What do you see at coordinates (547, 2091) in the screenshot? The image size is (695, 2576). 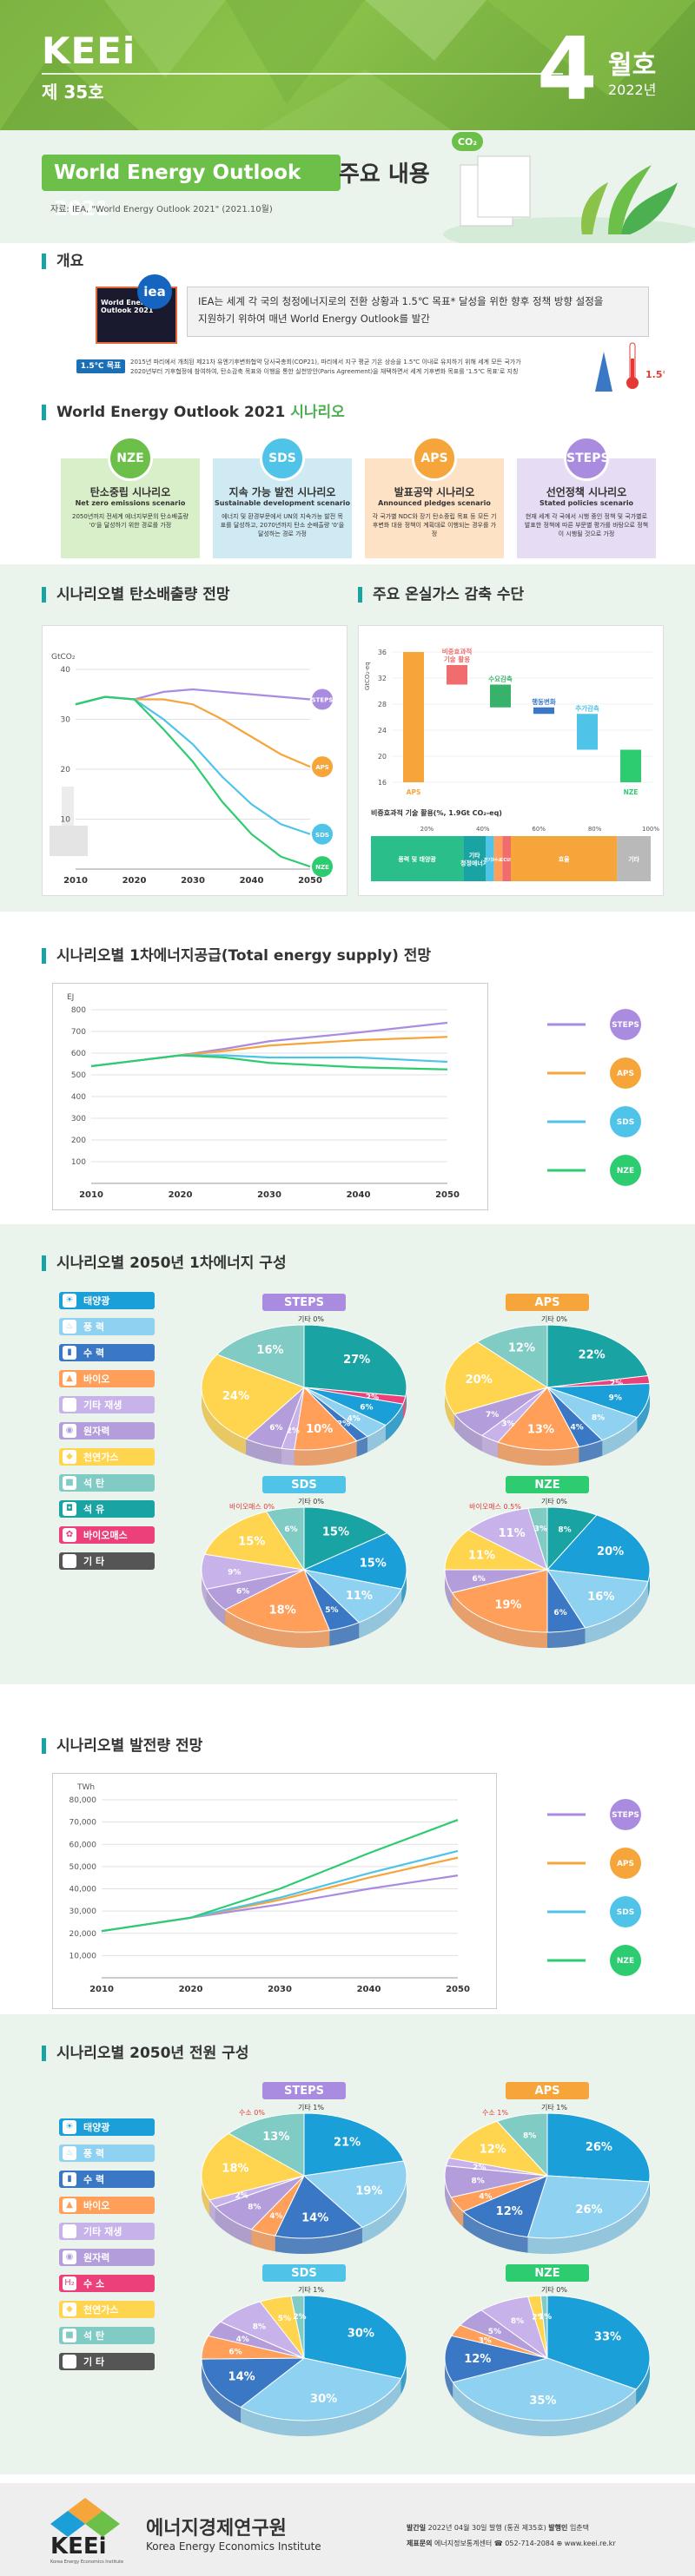 I see `pie-title: APS` at bounding box center [547, 2091].